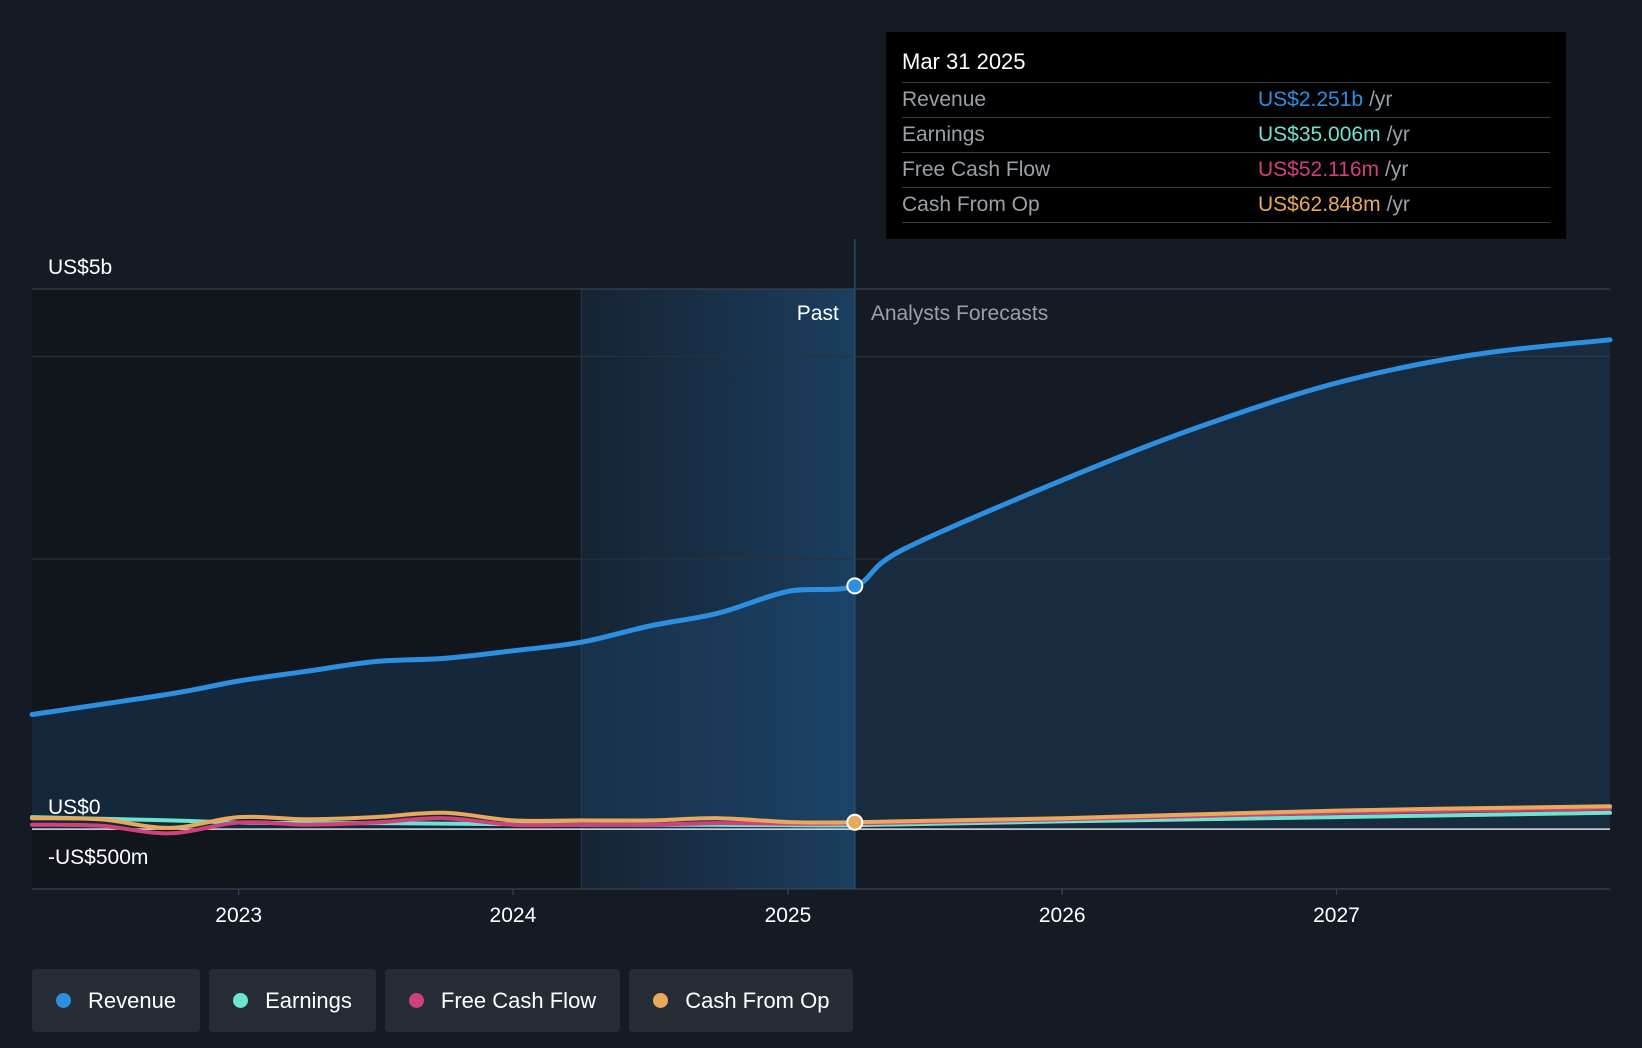 The height and width of the screenshot is (1048, 1642). I want to click on tooltip-label: Cash From Op, so click(971, 204).